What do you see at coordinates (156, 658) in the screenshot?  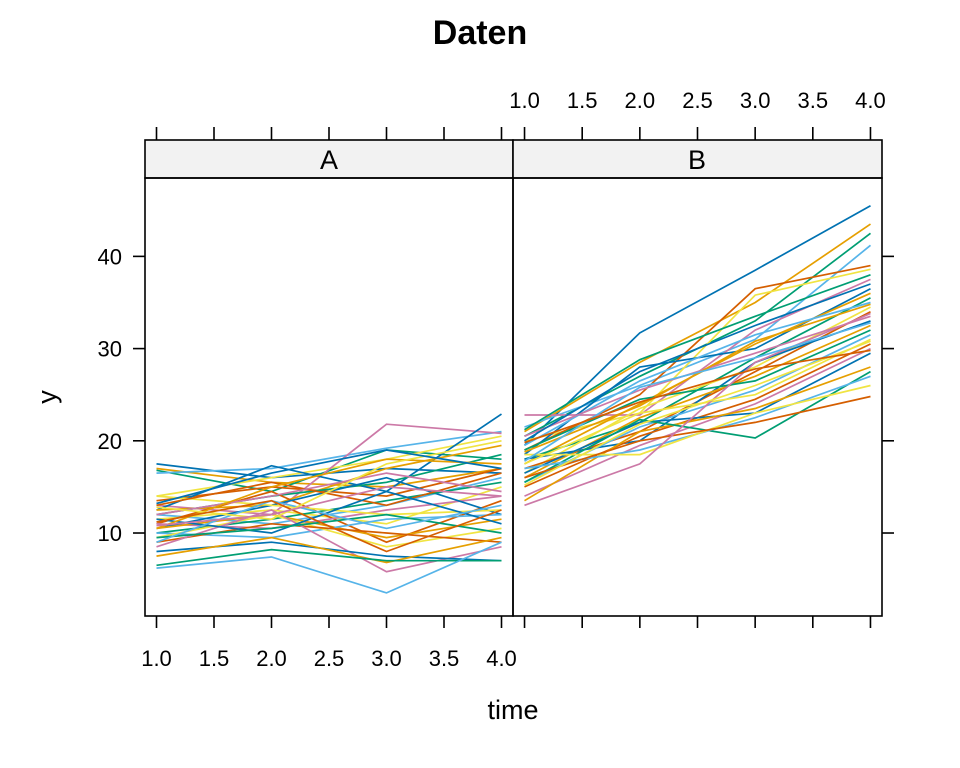 I see `x-tick-label-a: 1.0` at bounding box center [156, 658].